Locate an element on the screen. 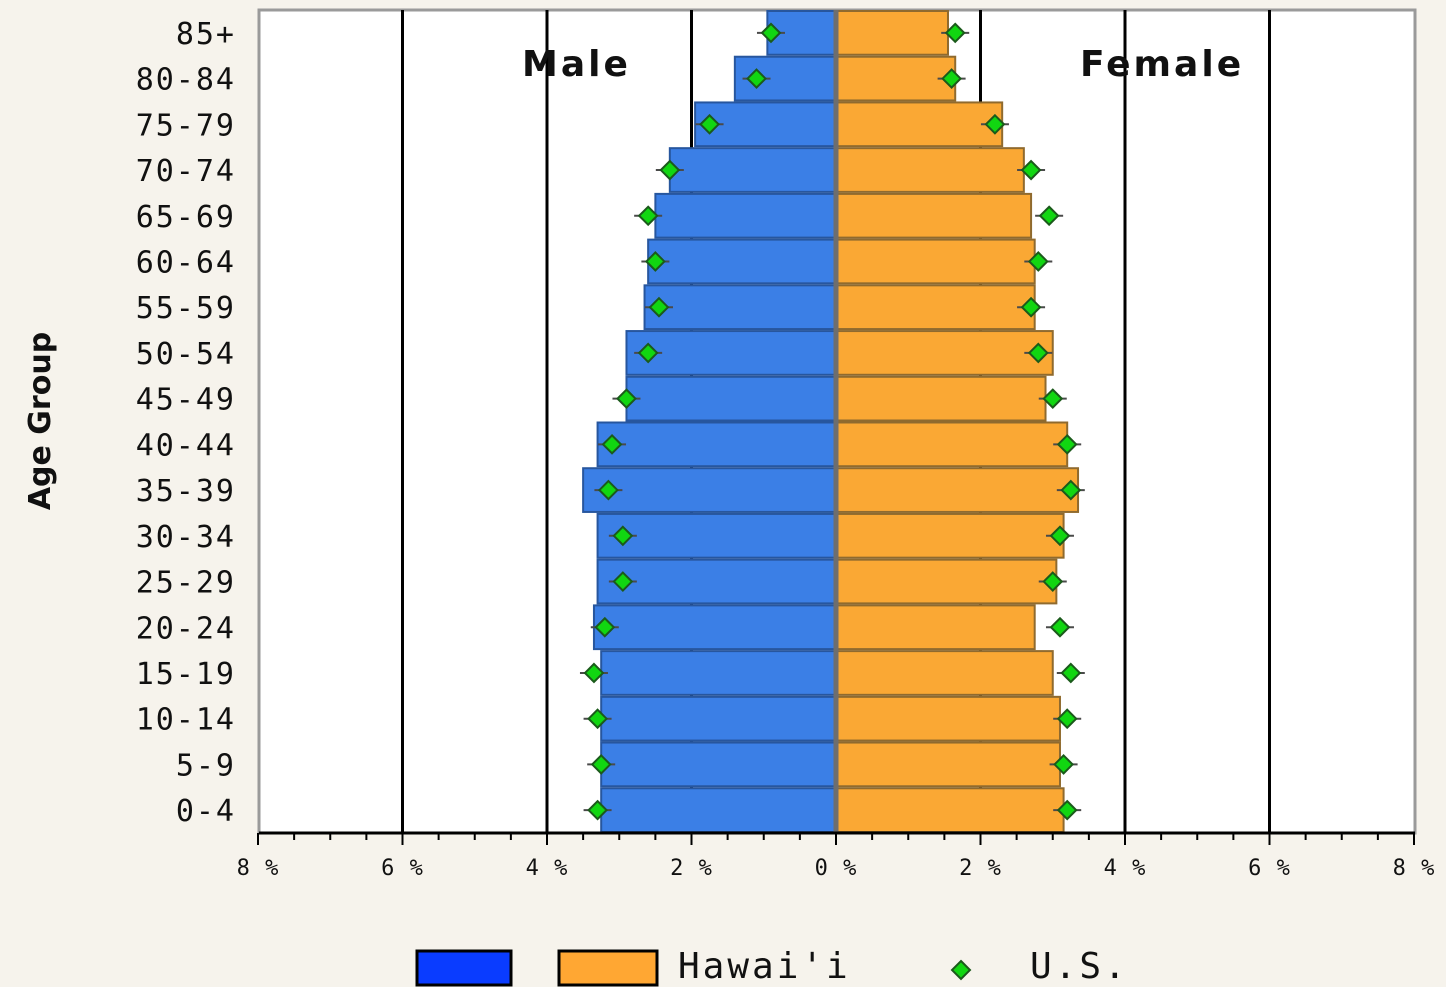  legend-swatch-blue is located at coordinates (464, 968).